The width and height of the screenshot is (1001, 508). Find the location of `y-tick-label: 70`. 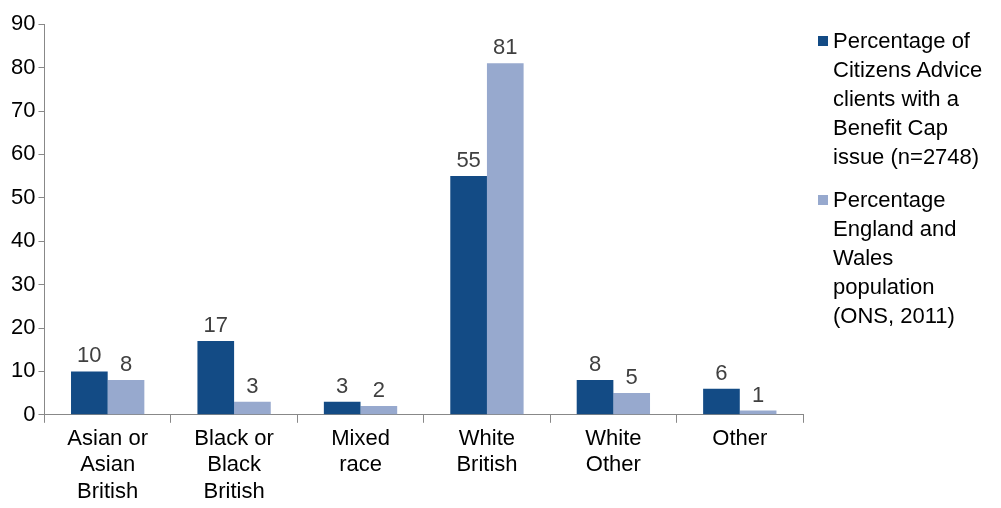

y-tick-label: 70 is located at coordinates (23, 110).